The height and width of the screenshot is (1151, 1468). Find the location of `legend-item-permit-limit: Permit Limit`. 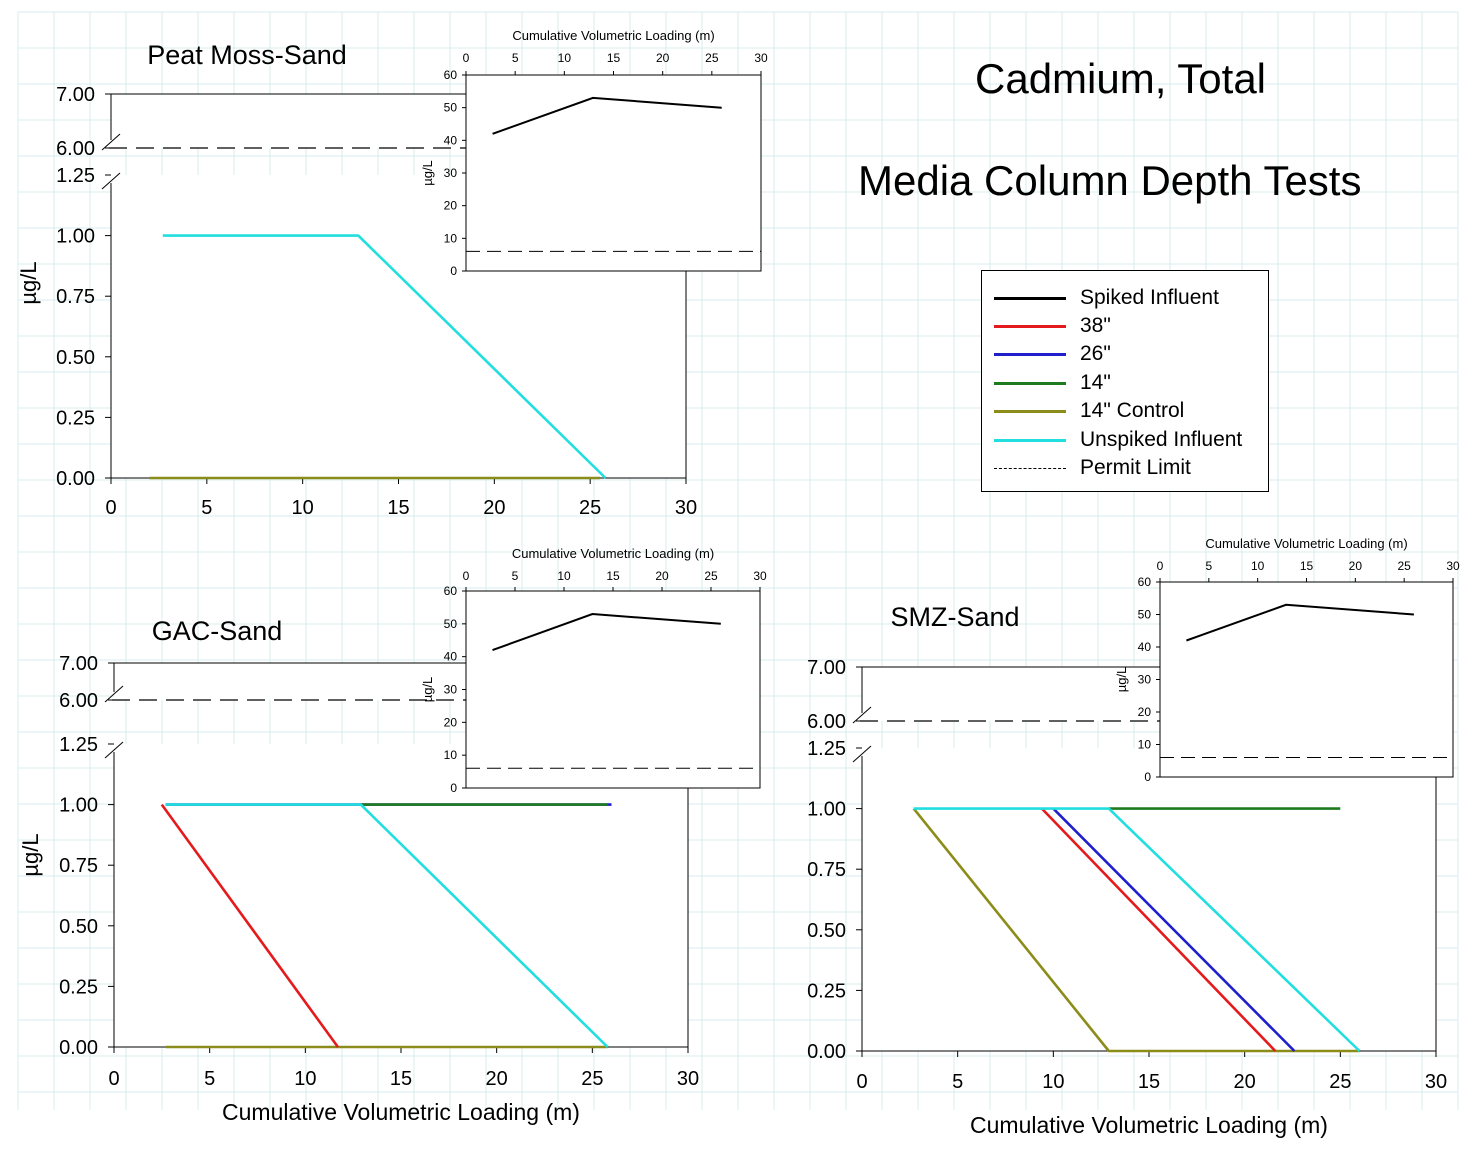

legend-item-permit-limit: Permit Limit is located at coordinates (1129, 468).